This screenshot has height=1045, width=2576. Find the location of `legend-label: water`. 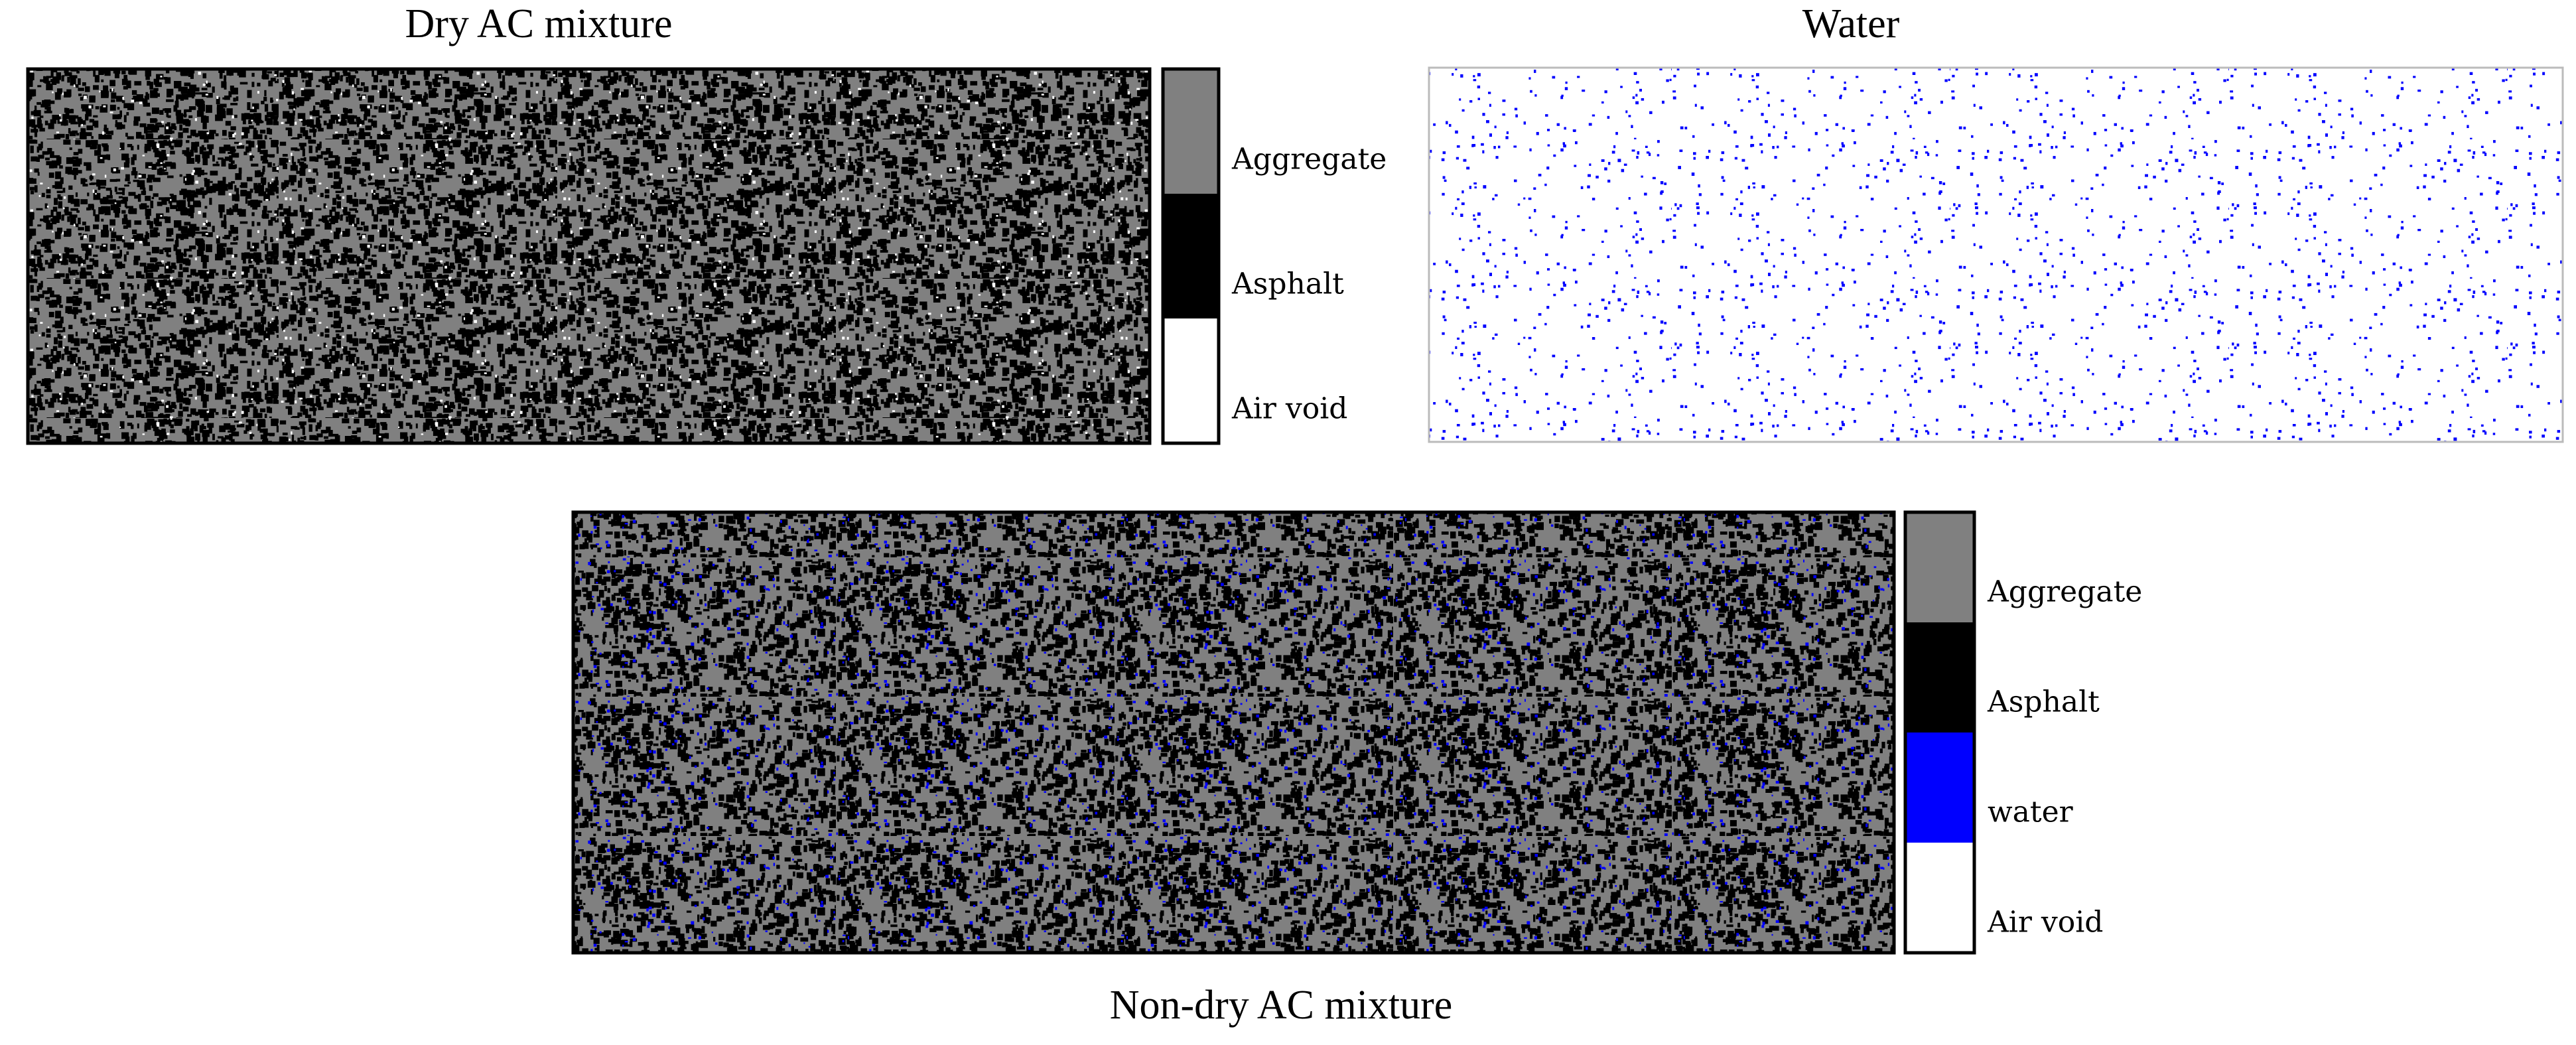

legend-label: water is located at coordinates (2031, 812).